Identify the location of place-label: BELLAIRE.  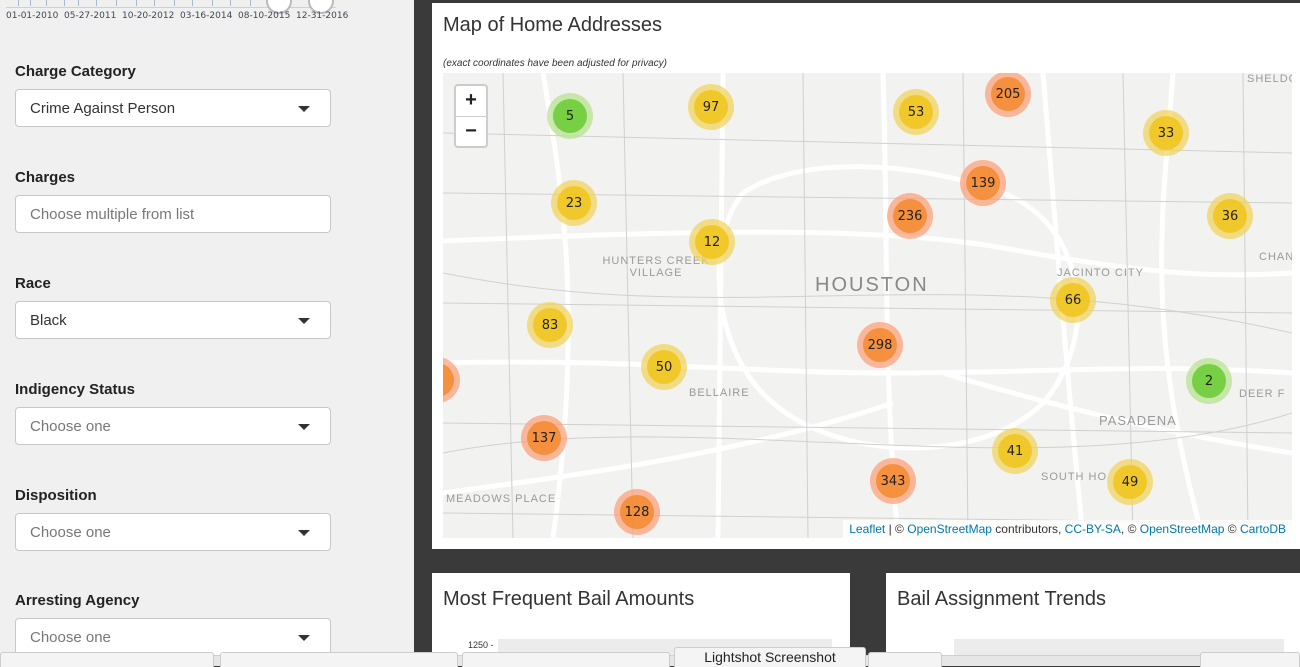
(719, 393).